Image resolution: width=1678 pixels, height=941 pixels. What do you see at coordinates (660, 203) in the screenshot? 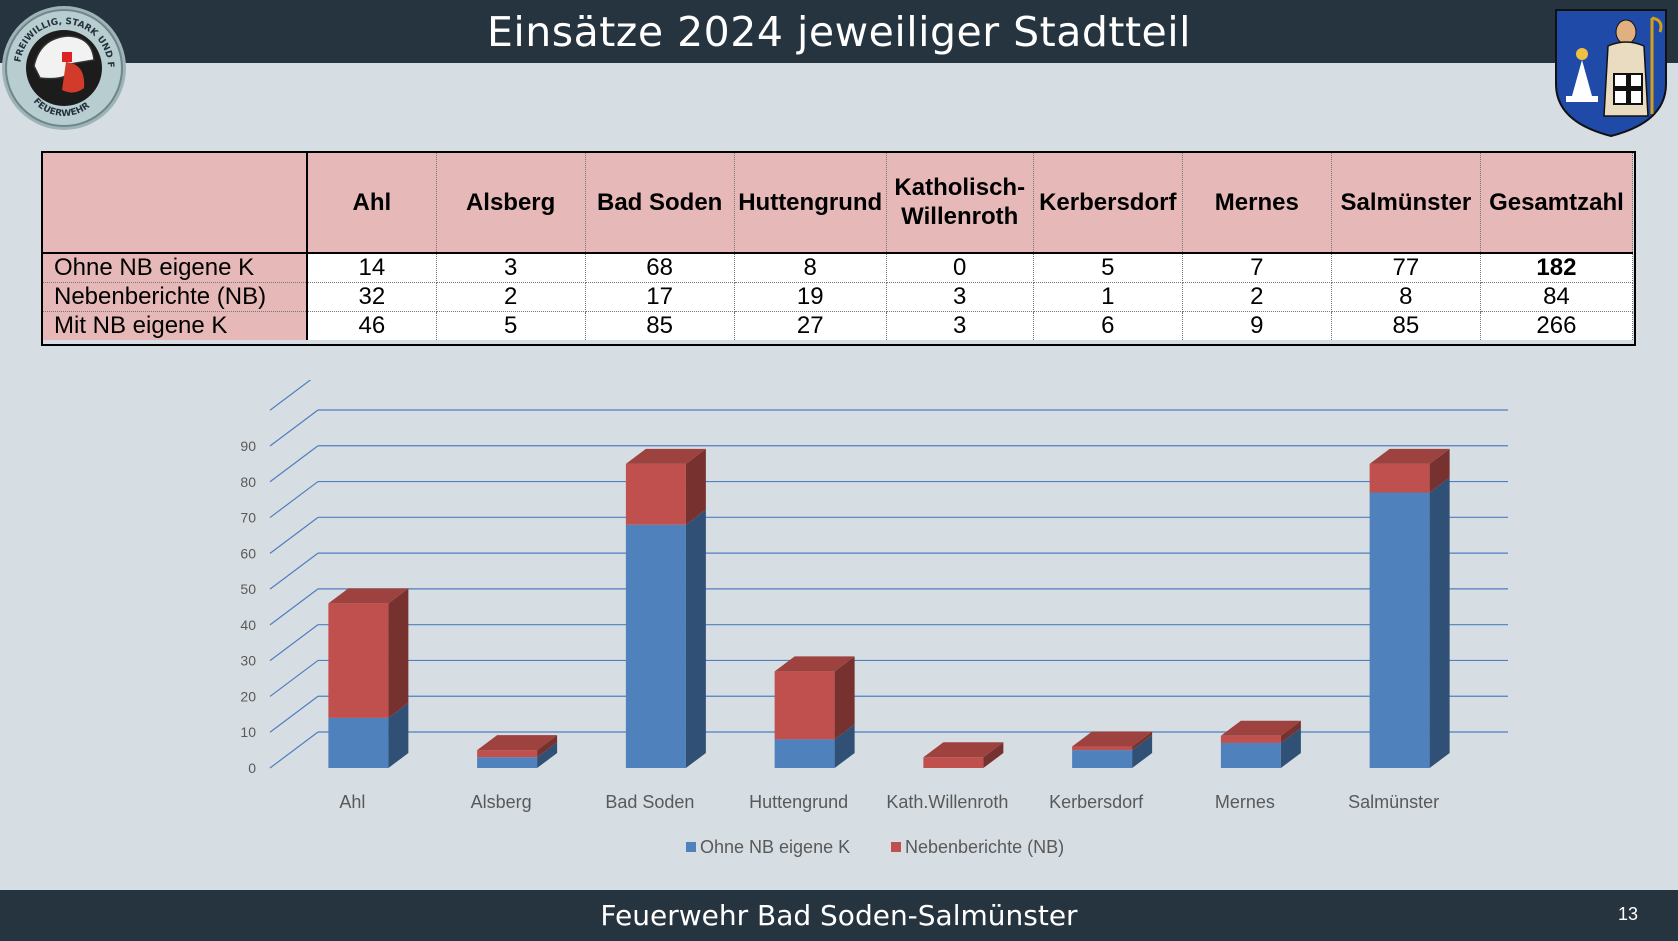
I see `column-header: Bad Soden` at bounding box center [660, 203].